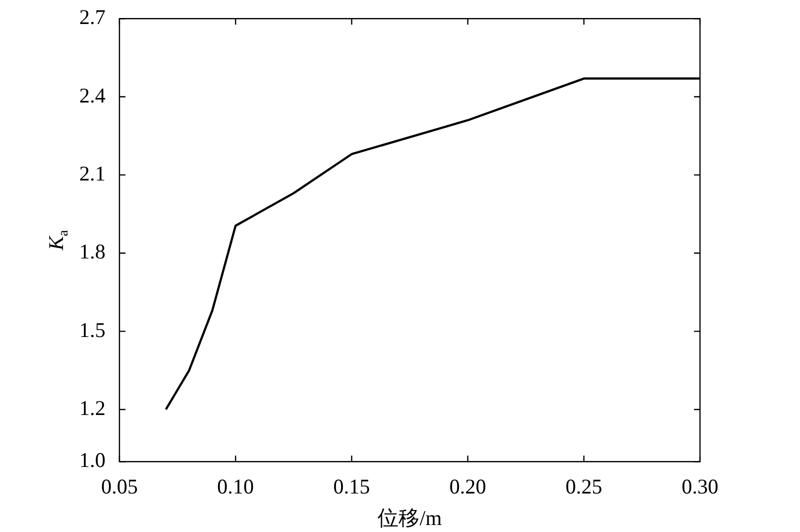 The image size is (800, 532). I want to click on y-tick-label: 2.1, so click(92, 173).